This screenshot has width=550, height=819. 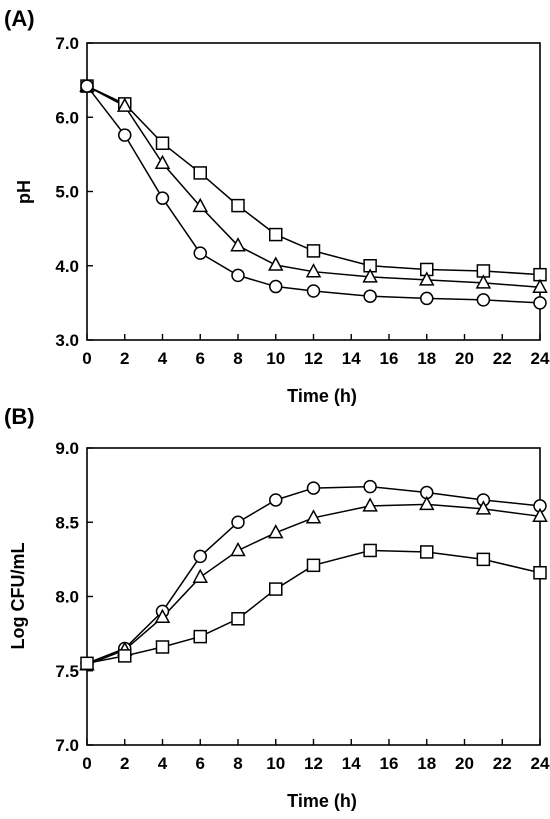 What do you see at coordinates (19, 416) in the screenshot?
I see `panel-b-label: (B)` at bounding box center [19, 416].